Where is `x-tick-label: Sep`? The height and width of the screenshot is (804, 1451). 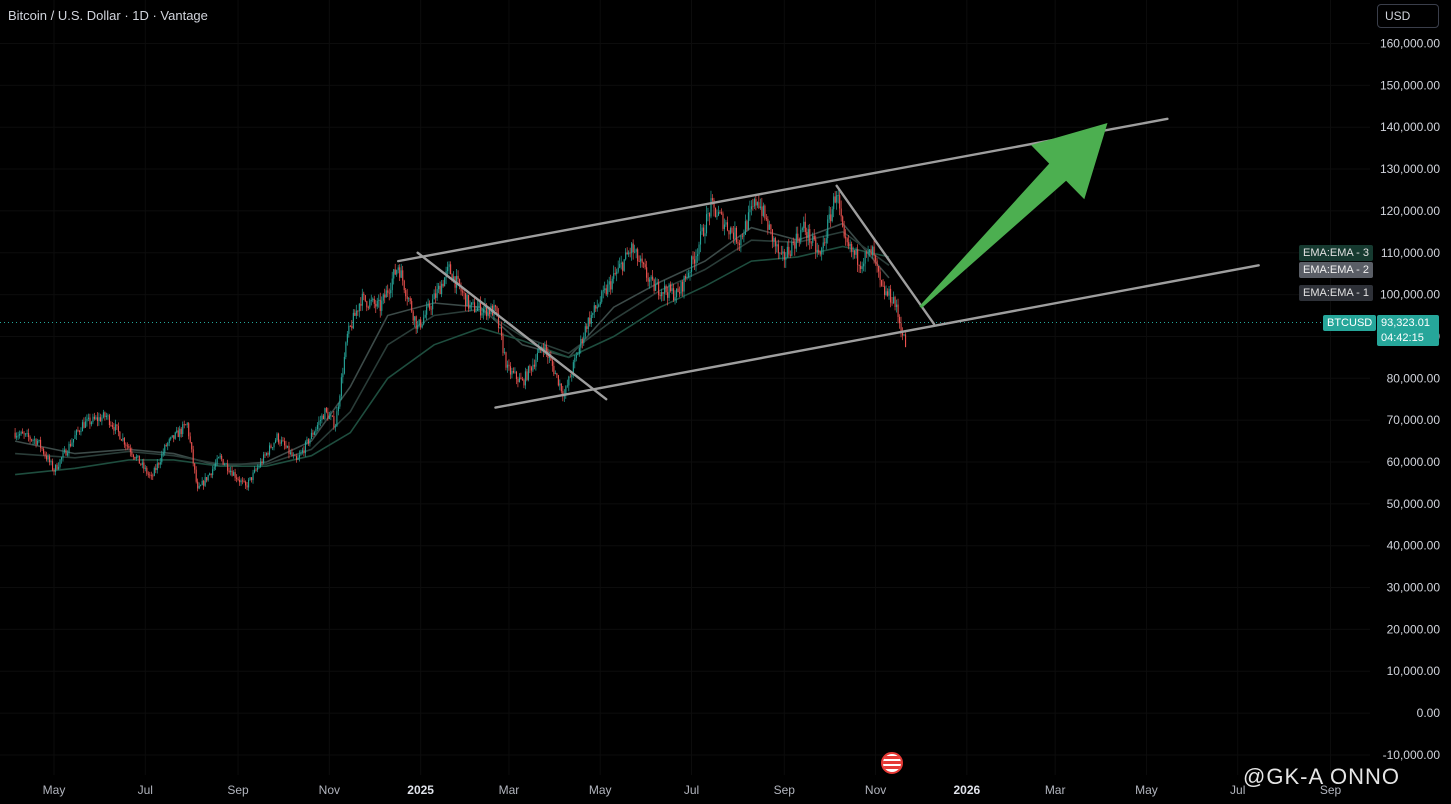
x-tick-label: Sep is located at coordinates (238, 790).